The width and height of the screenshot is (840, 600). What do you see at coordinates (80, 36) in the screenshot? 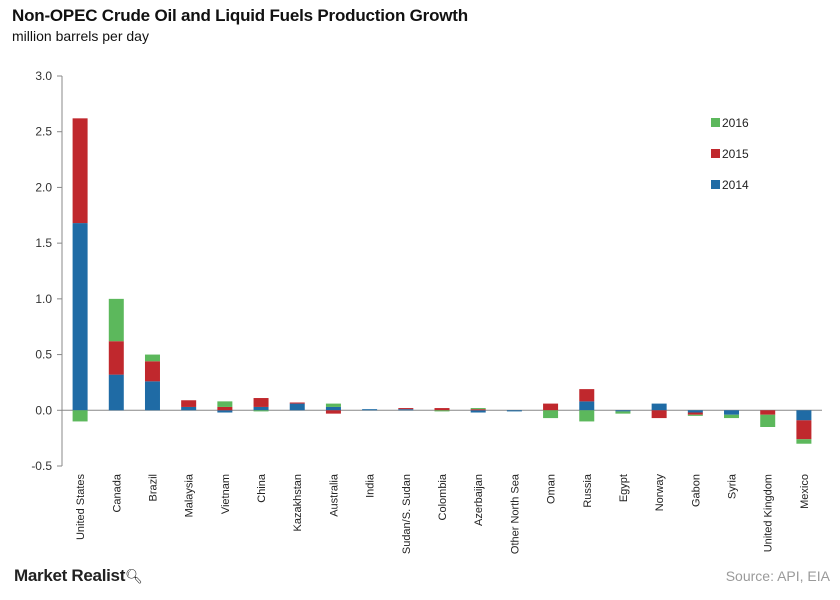
I see `chart-subtitle: million barrels per day` at bounding box center [80, 36].